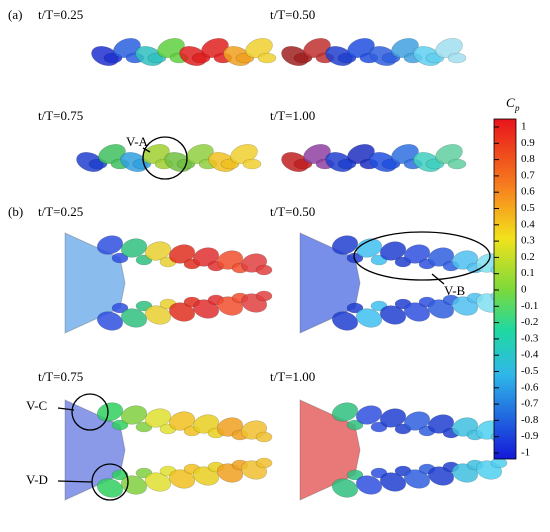  Describe the element at coordinates (528, 273) in the screenshot. I see `colorbar-tick-label: 0.1` at that location.